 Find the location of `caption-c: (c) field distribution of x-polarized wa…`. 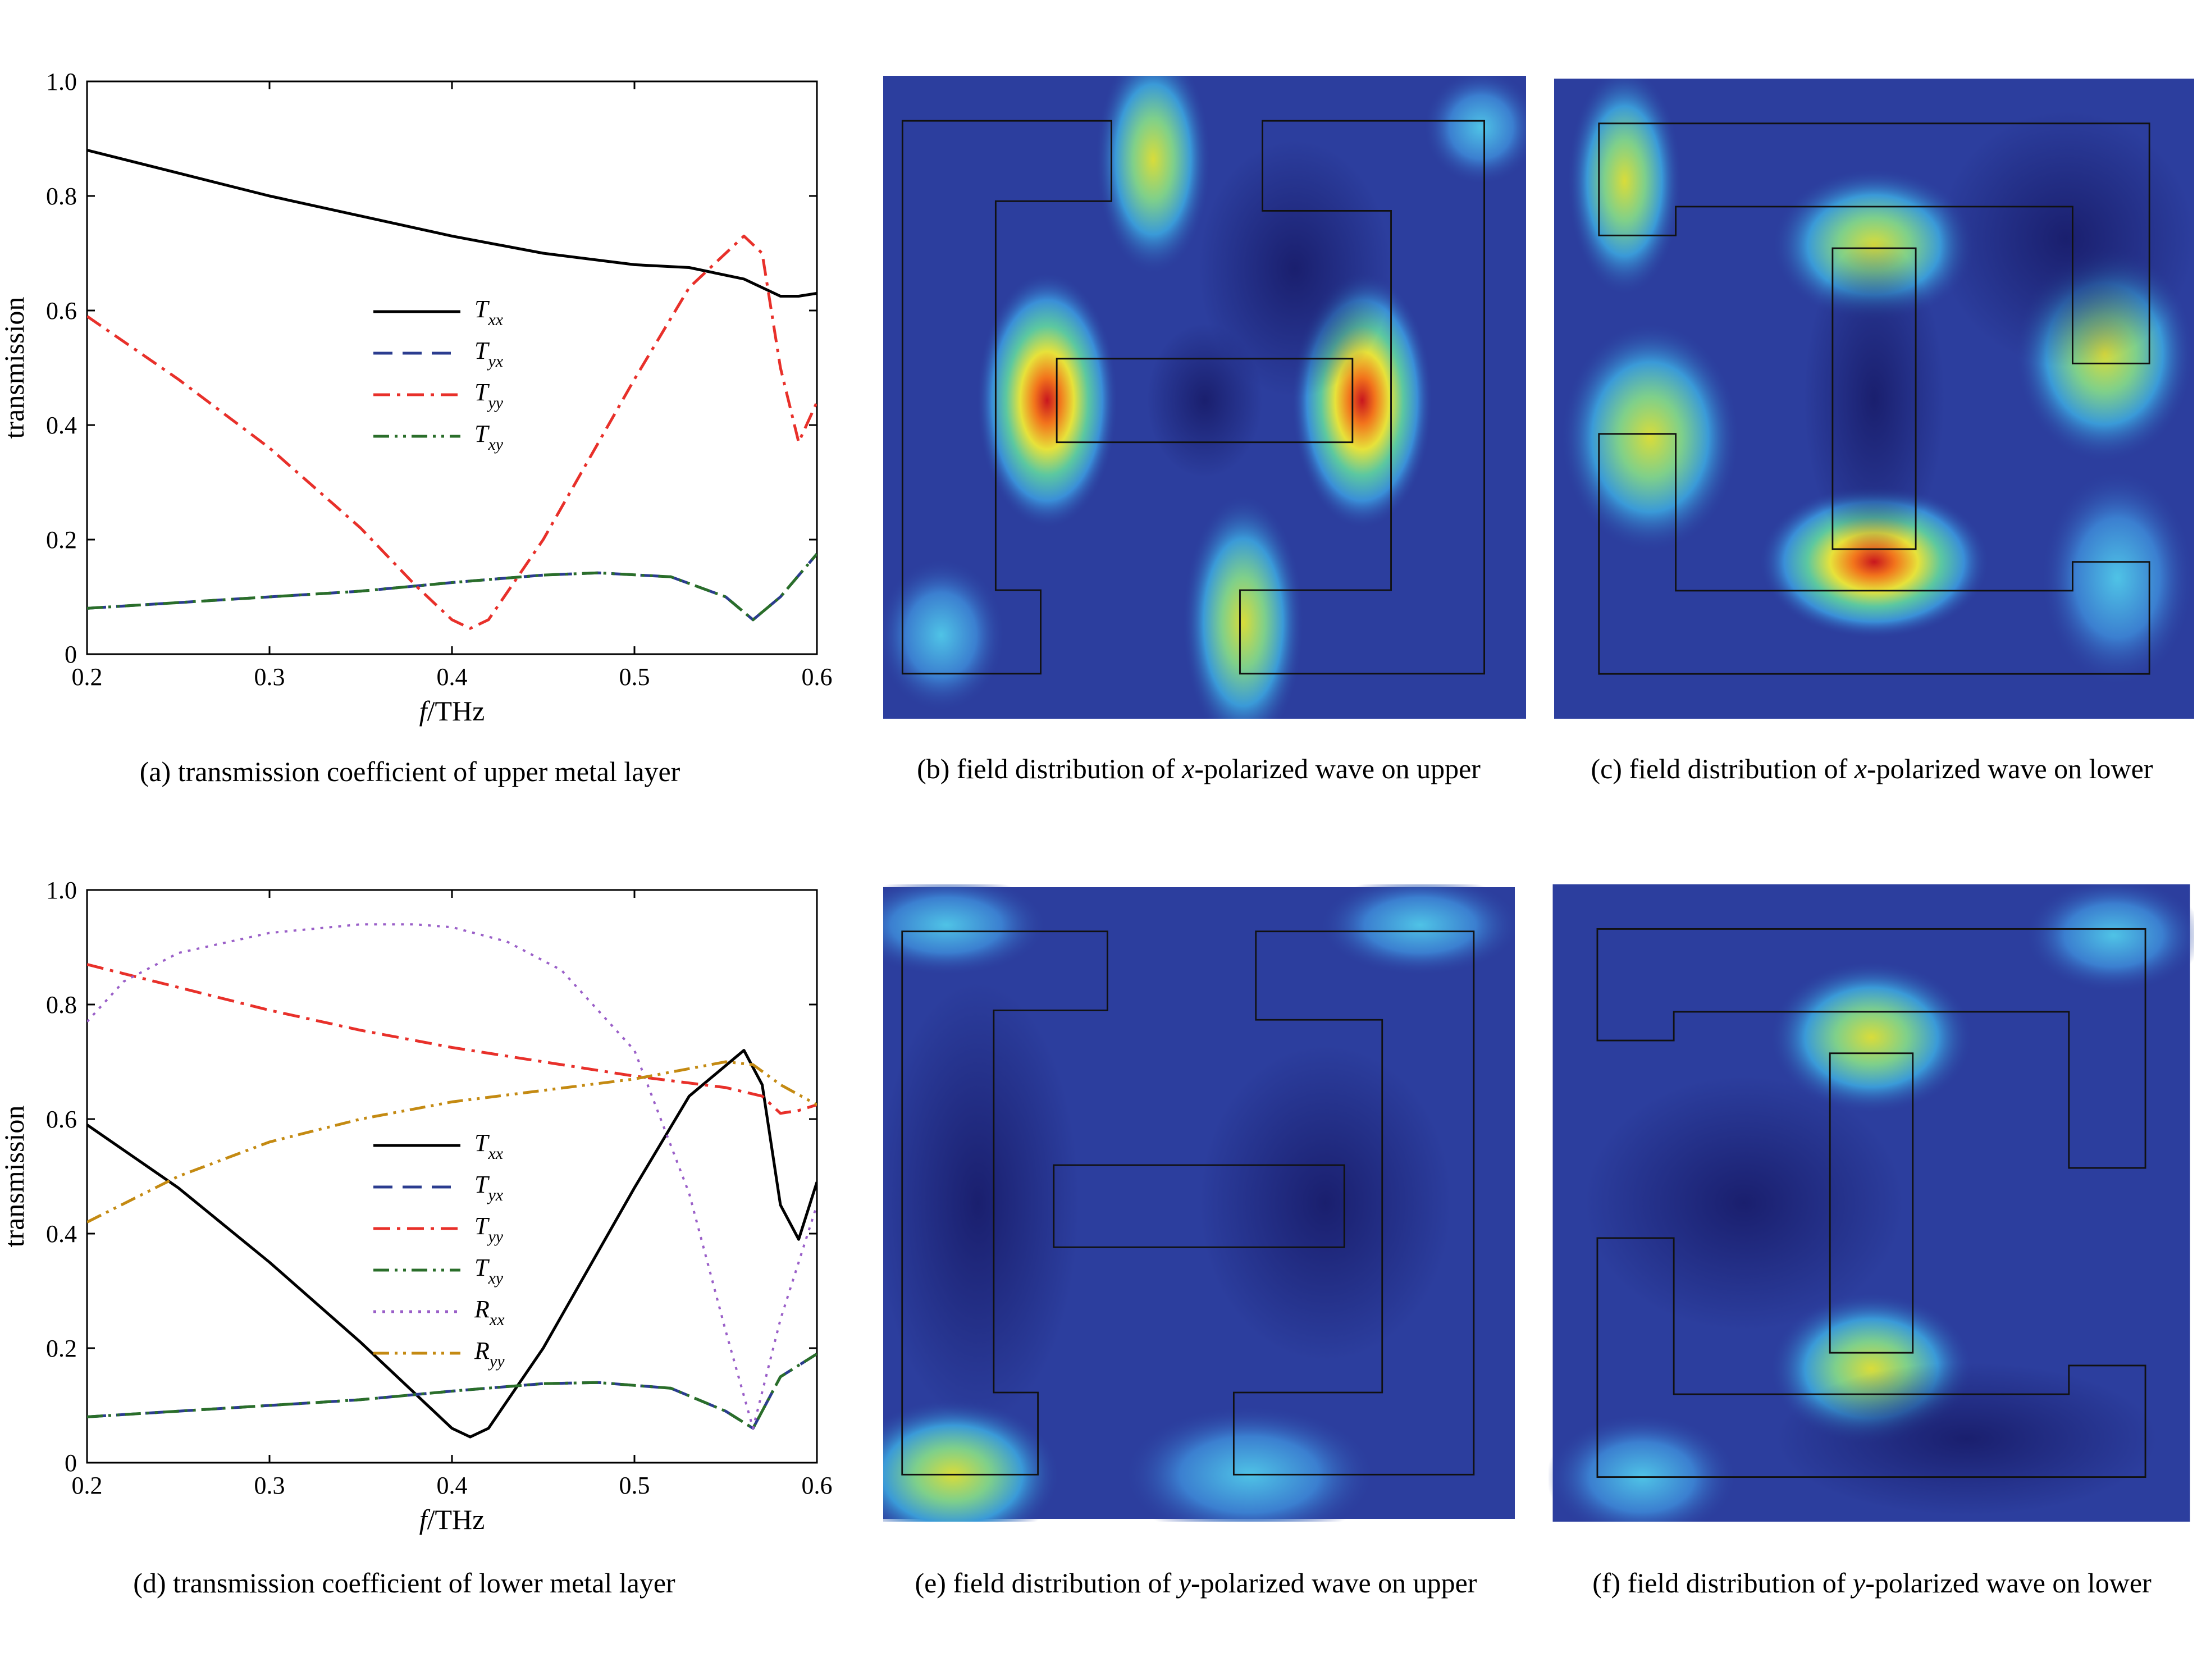

caption-c: (c) field distribution of x-polarized wa… is located at coordinates (1872, 768).